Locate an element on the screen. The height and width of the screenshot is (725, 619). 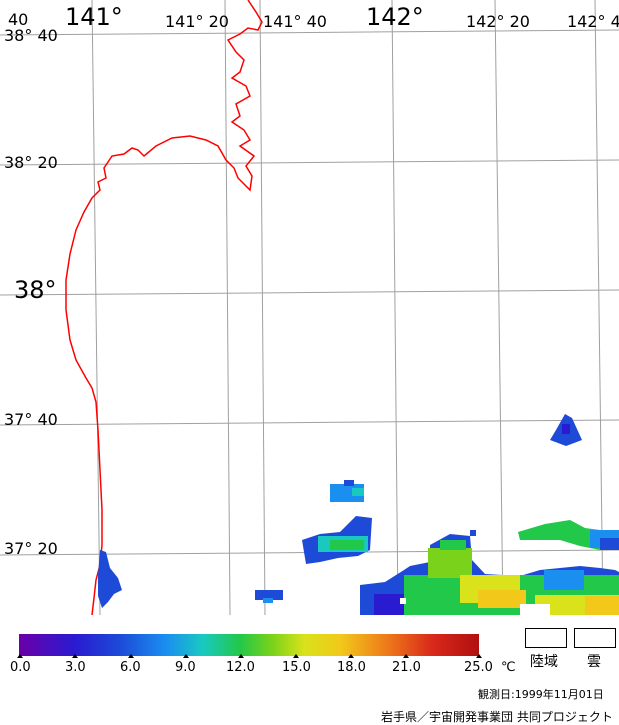
colorbar-tick-label: 6.0 is located at coordinates (130, 667).